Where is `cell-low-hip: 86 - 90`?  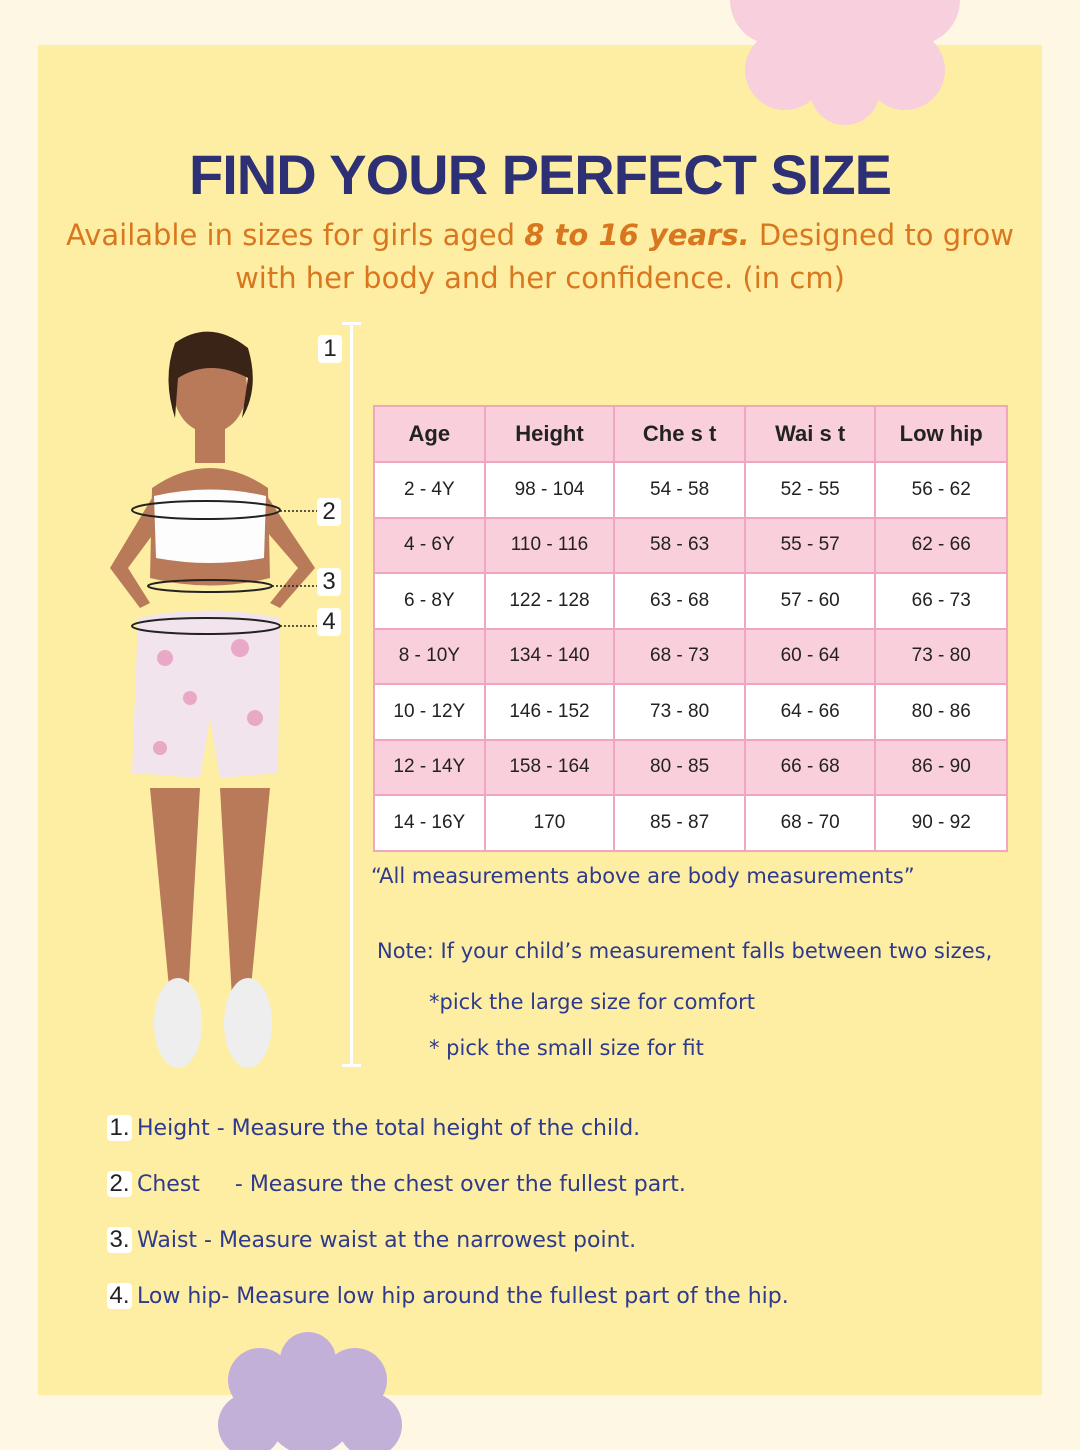 cell-low-hip: 86 - 90 is located at coordinates (941, 767).